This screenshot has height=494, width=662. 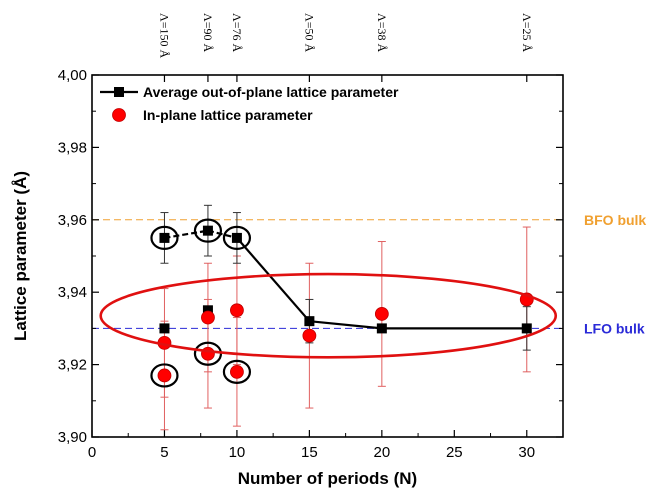 What do you see at coordinates (72, 220) in the screenshot?
I see `y-tick-label: 3,96` at bounding box center [72, 220].